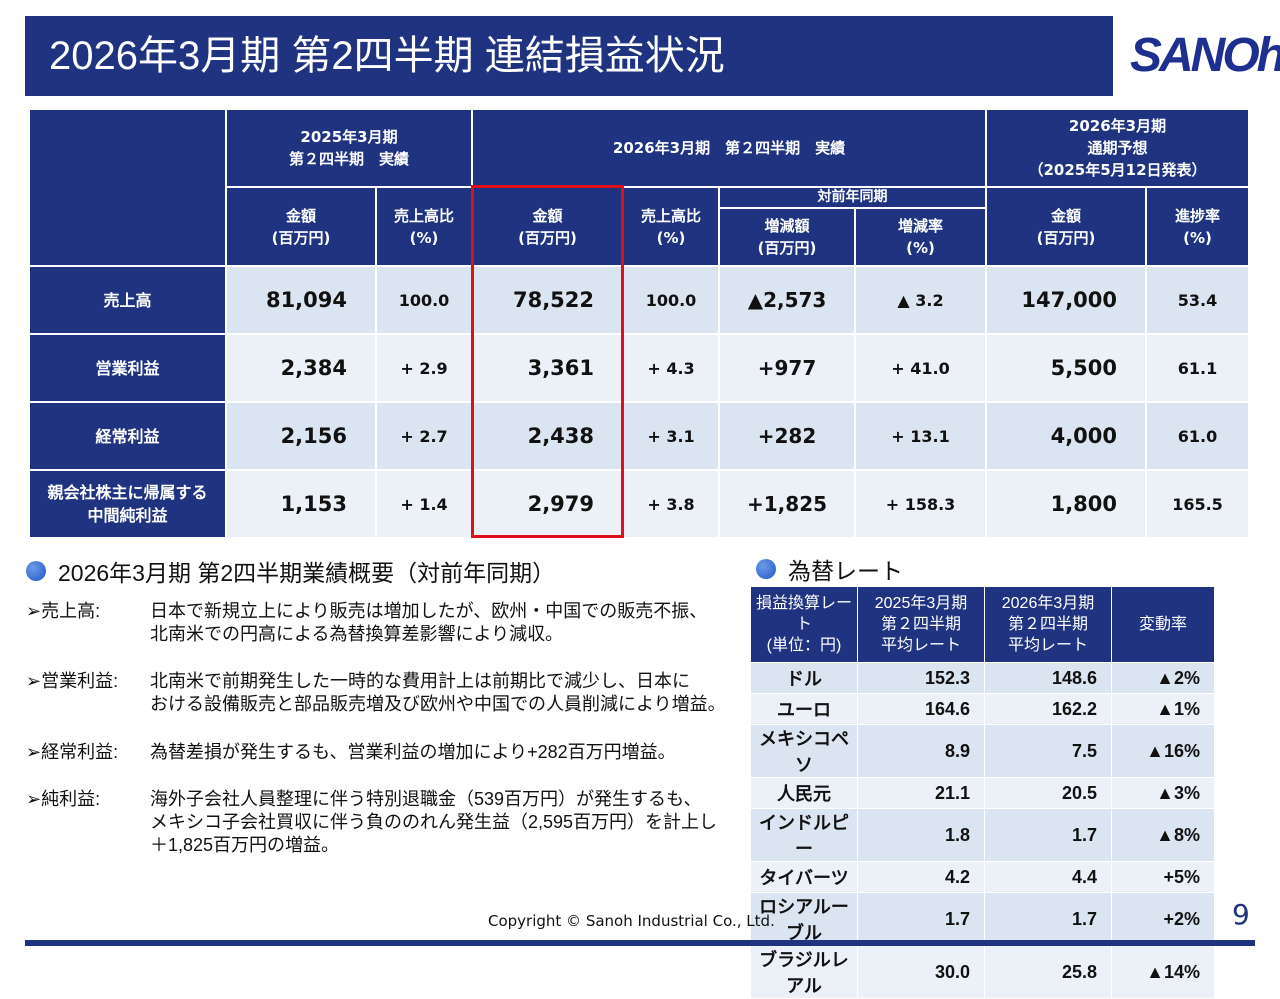 The height and width of the screenshot is (999, 1280). I want to click on fx-header: 変動率, so click(1163, 624).